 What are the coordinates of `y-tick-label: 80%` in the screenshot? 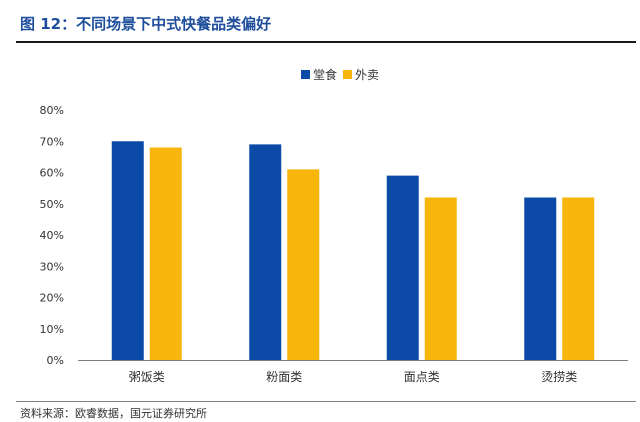 It's located at (52, 110).